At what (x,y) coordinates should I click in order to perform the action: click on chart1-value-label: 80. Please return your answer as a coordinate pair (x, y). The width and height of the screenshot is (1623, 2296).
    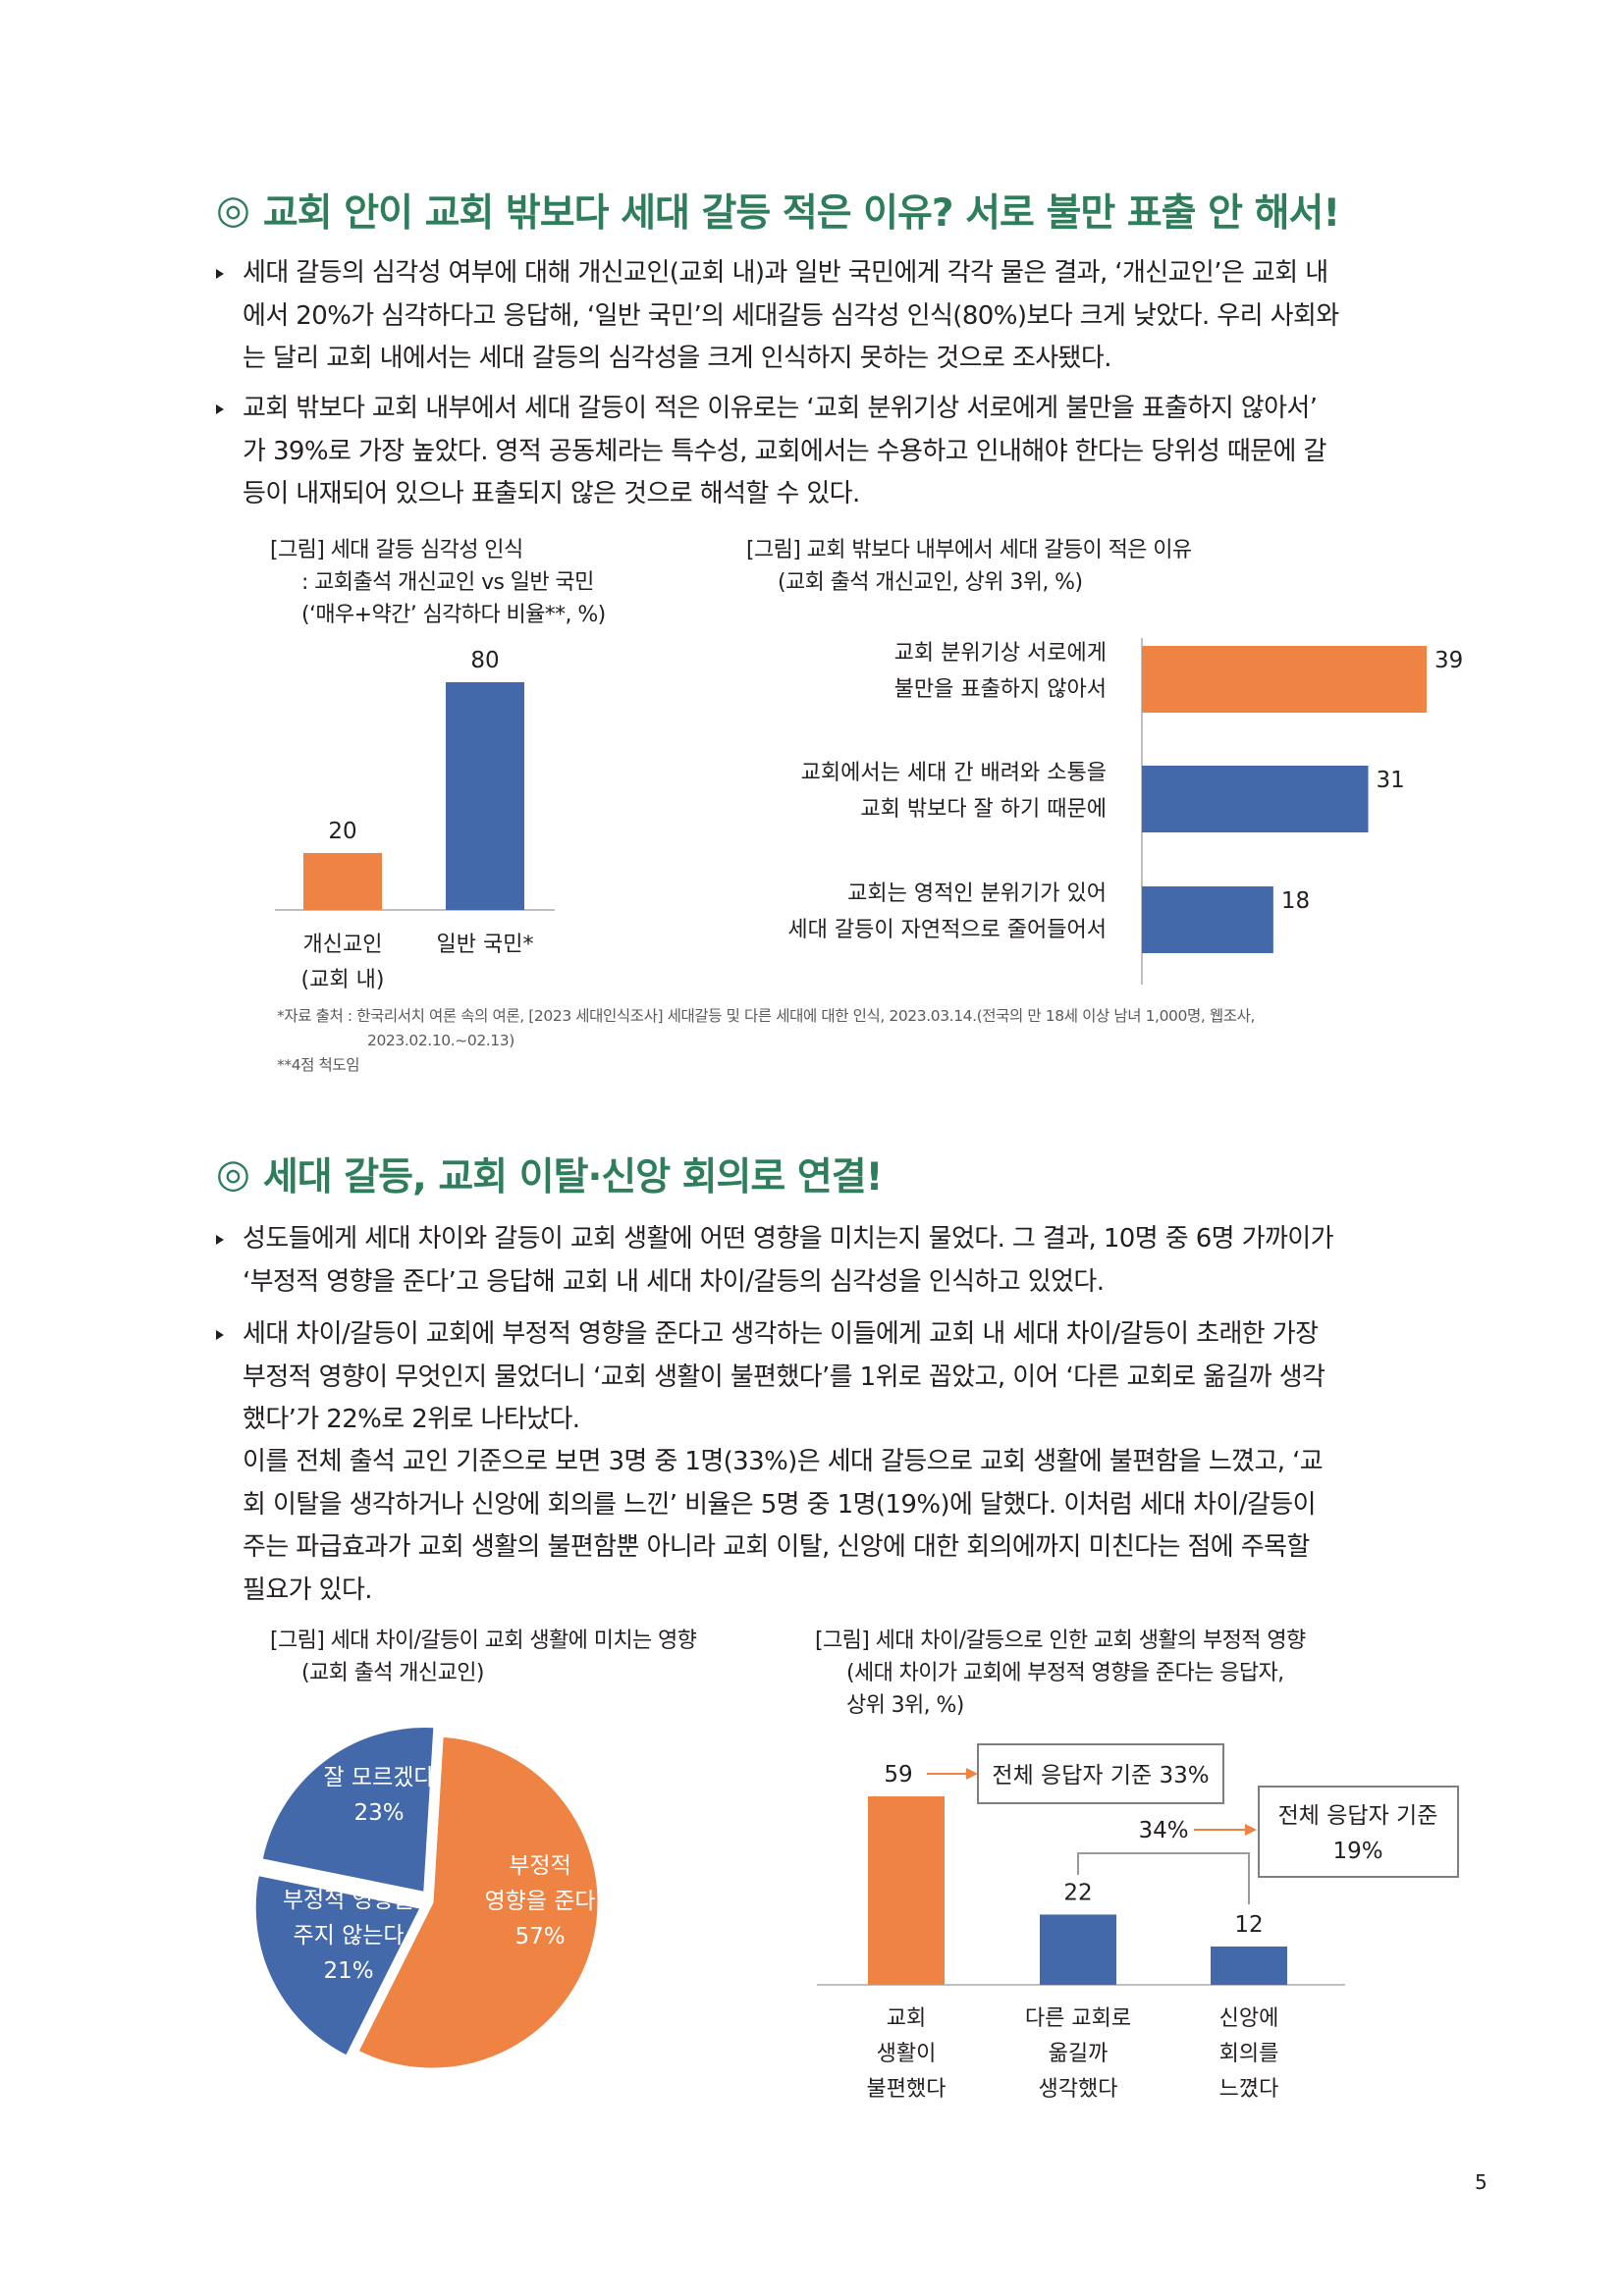
    Looking at the image, I should click on (484, 660).